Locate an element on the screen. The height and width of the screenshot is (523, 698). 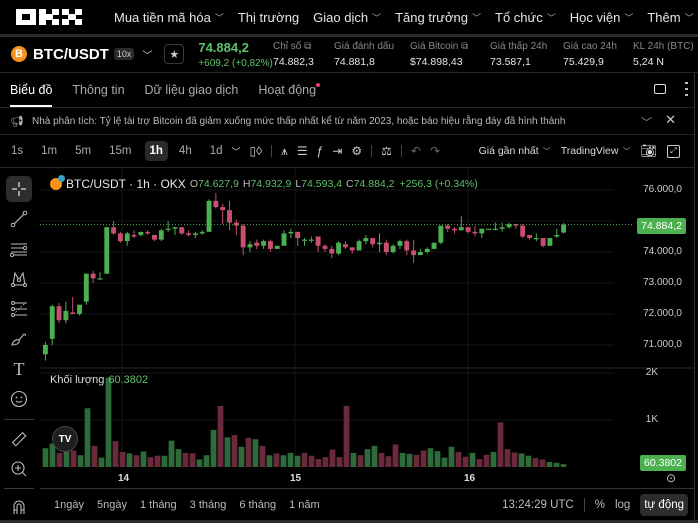
time-axis-label: 16 is located at coordinates (470, 478).